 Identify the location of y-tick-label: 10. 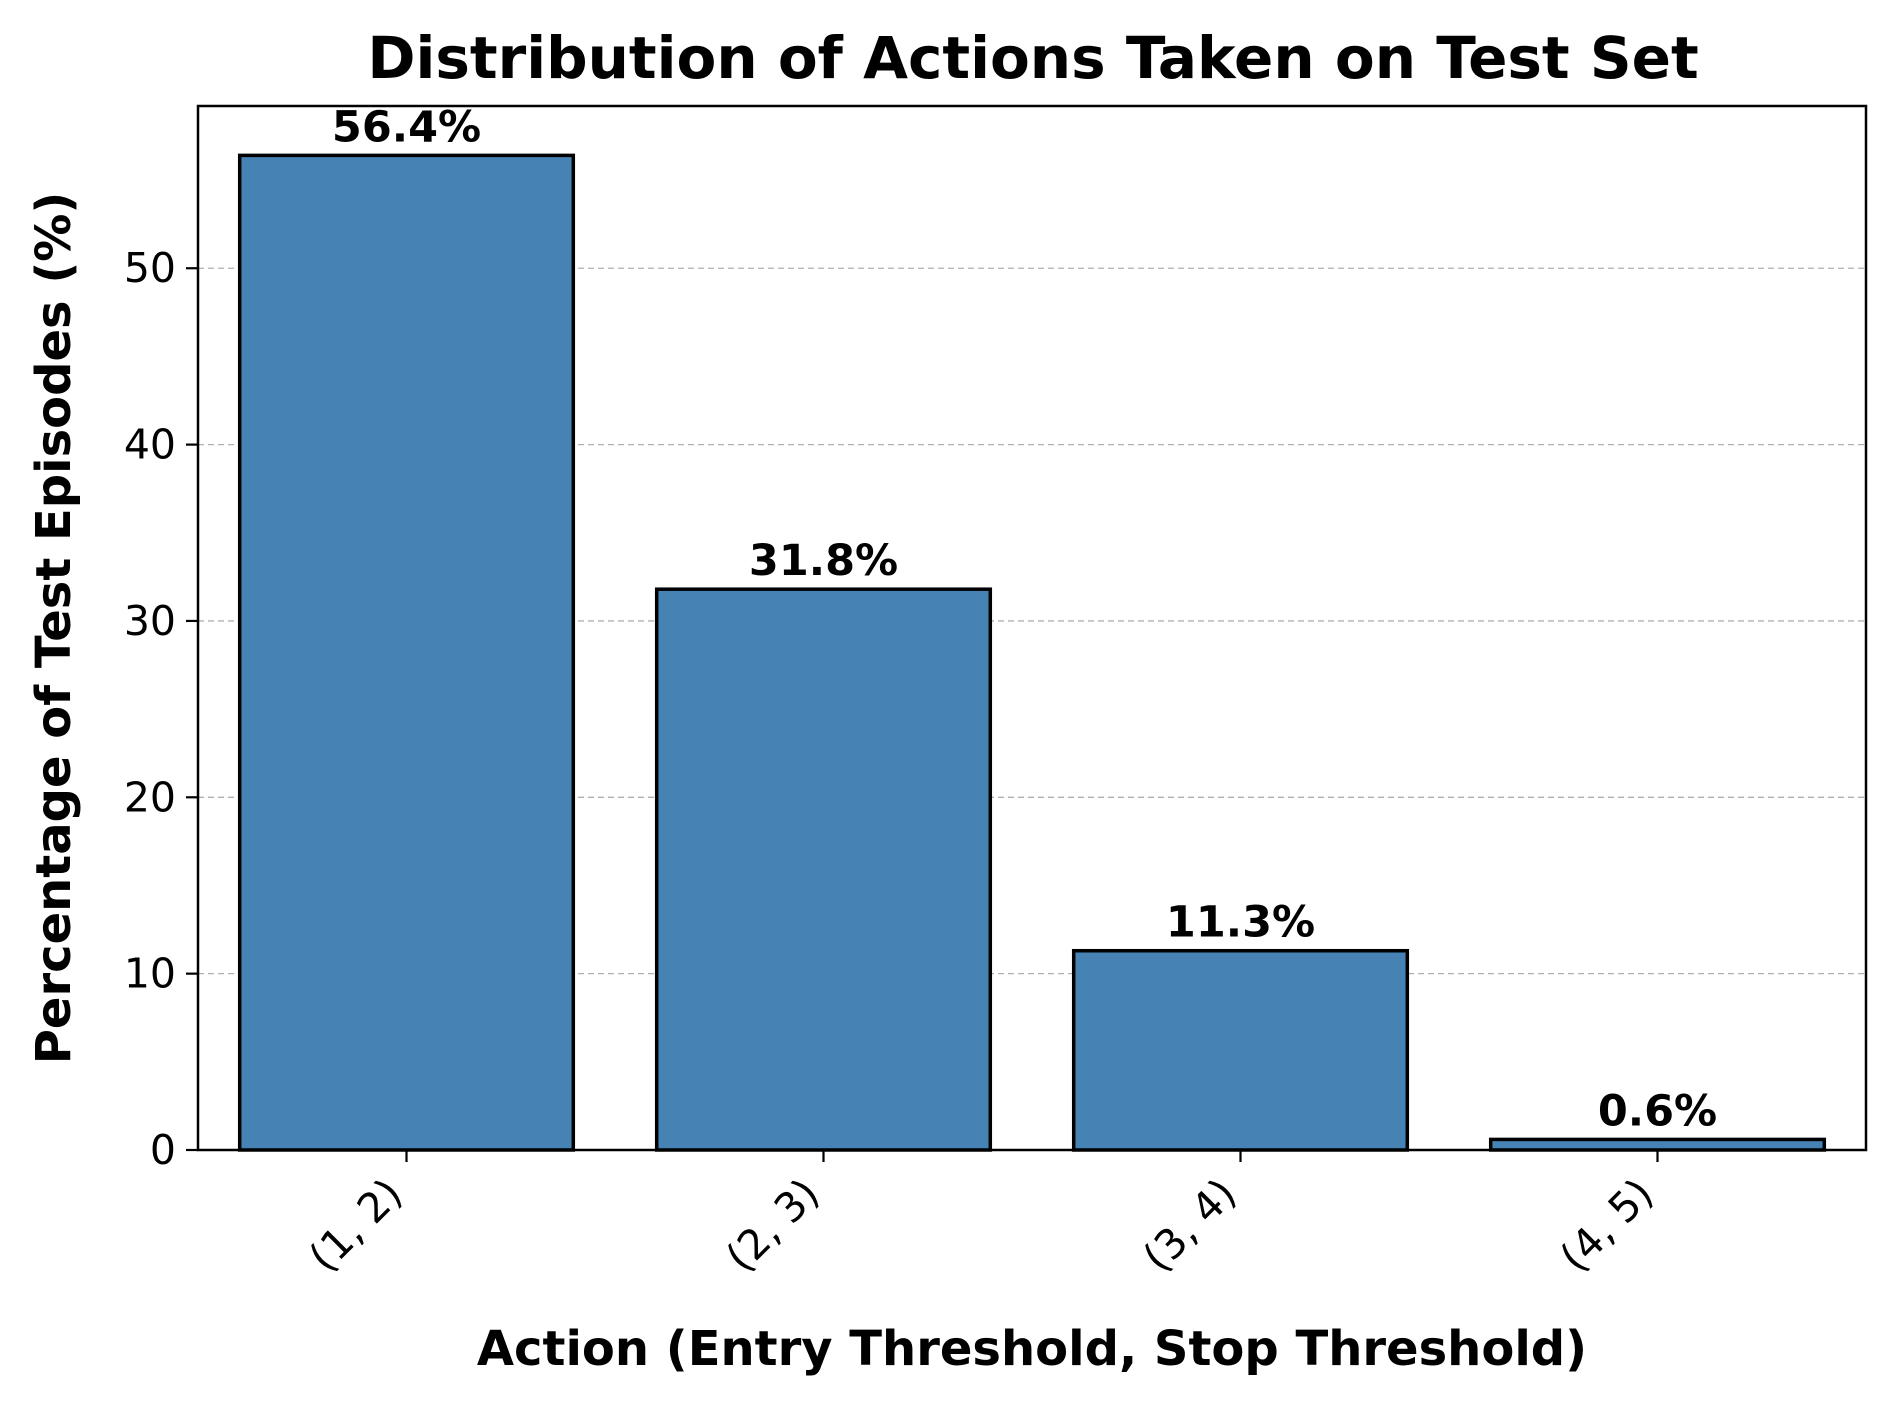
(150, 974).